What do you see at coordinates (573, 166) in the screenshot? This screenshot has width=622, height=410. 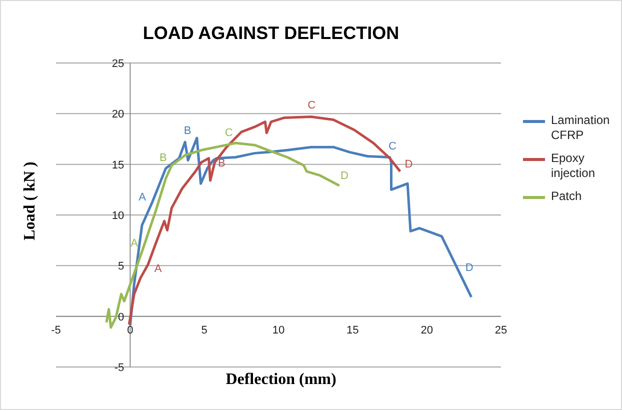 I see `legend-label: Epoxy injection` at bounding box center [573, 166].